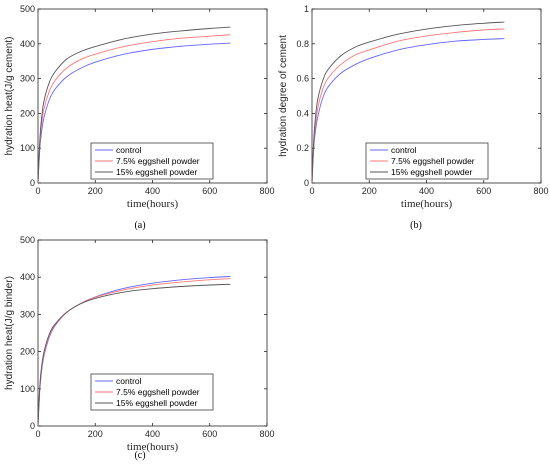 This screenshot has height=465, width=550. What do you see at coordinates (302, 44) in the screenshot?
I see `y-tick-label: 0.8` at bounding box center [302, 44].